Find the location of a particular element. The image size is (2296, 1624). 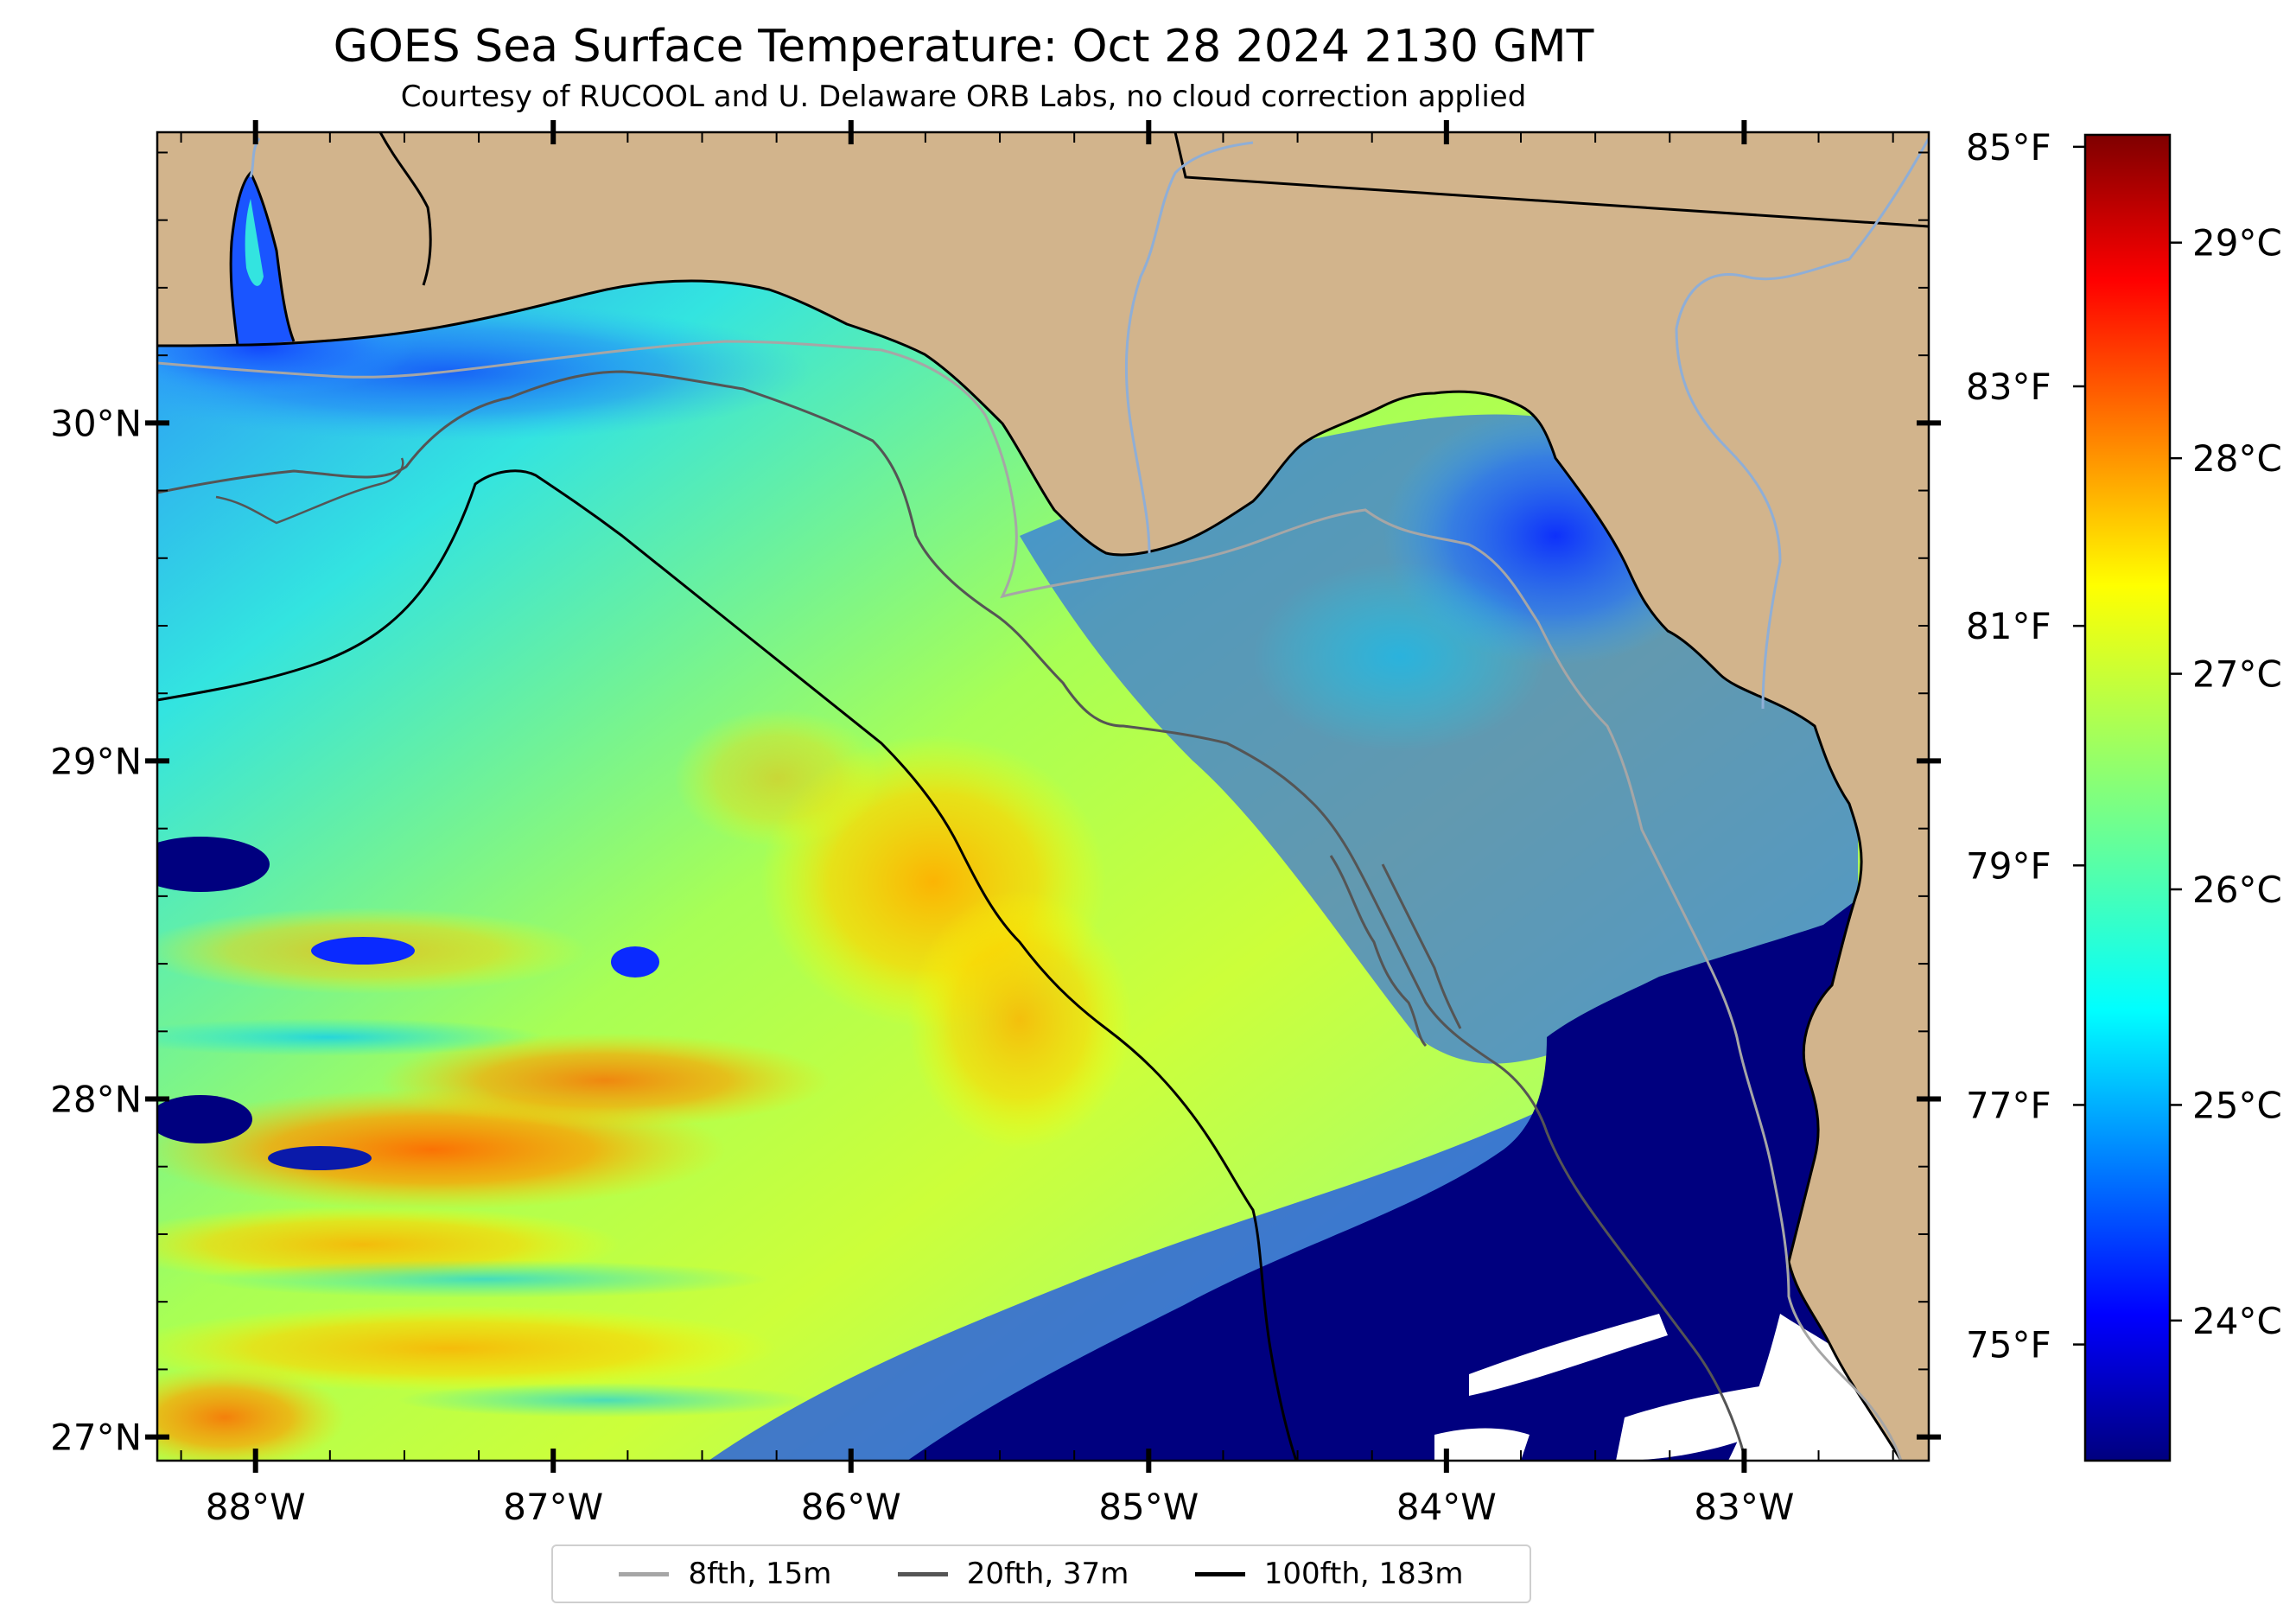

cyan-water is located at coordinates (1400, 657).